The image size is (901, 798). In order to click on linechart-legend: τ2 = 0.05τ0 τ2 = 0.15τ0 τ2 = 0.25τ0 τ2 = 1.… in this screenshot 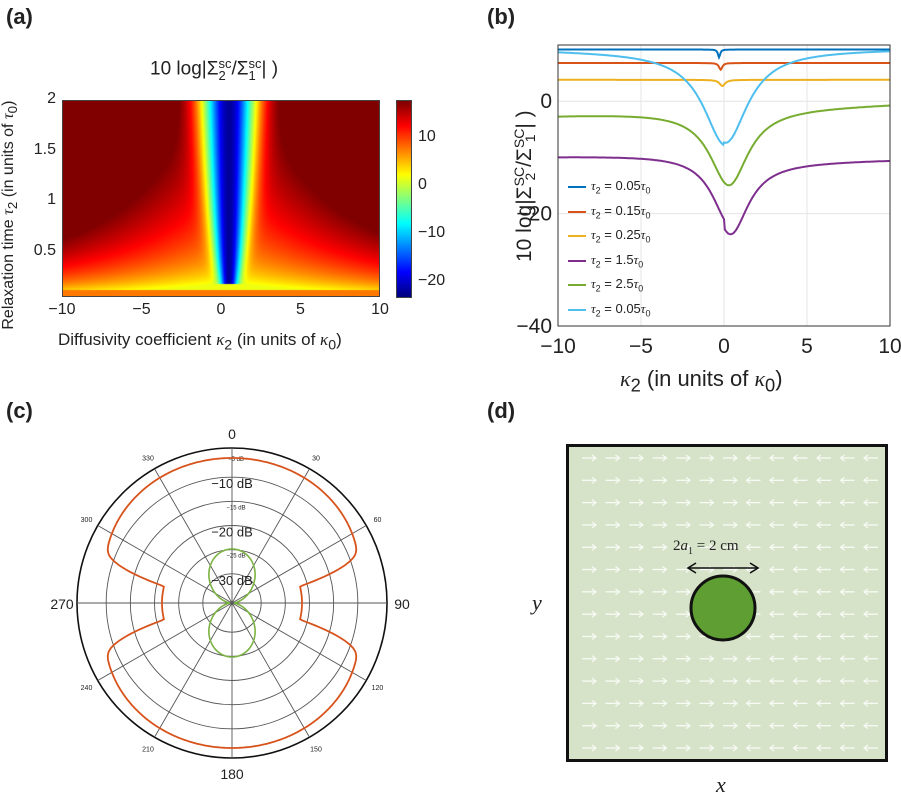, I will do `click(628, 248)`.